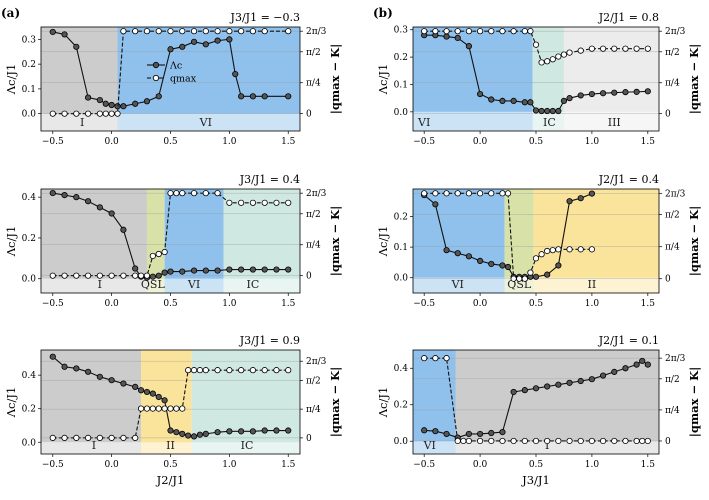 The width and height of the screenshot is (709, 500). Describe the element at coordinates (480, 465) in the screenshot. I see `x-tick-label: 0.0` at that location.